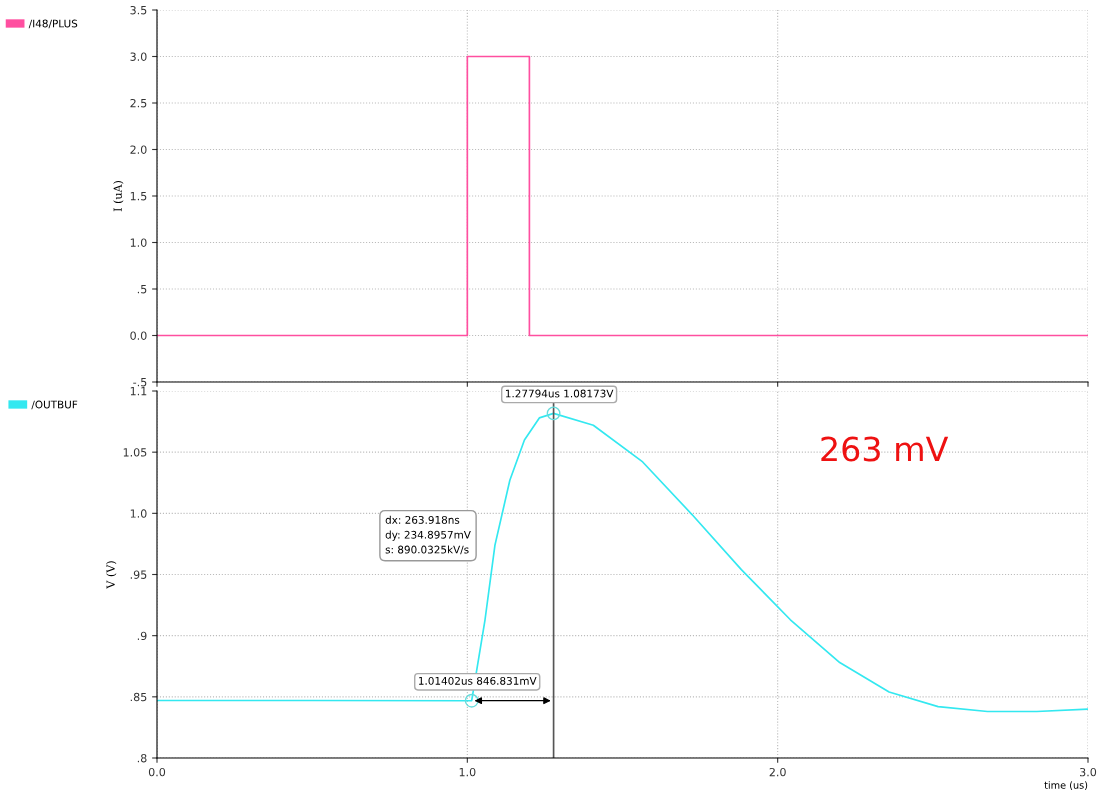  I want to click on annotation: 1.27794us 1.08173V, so click(559, 393).